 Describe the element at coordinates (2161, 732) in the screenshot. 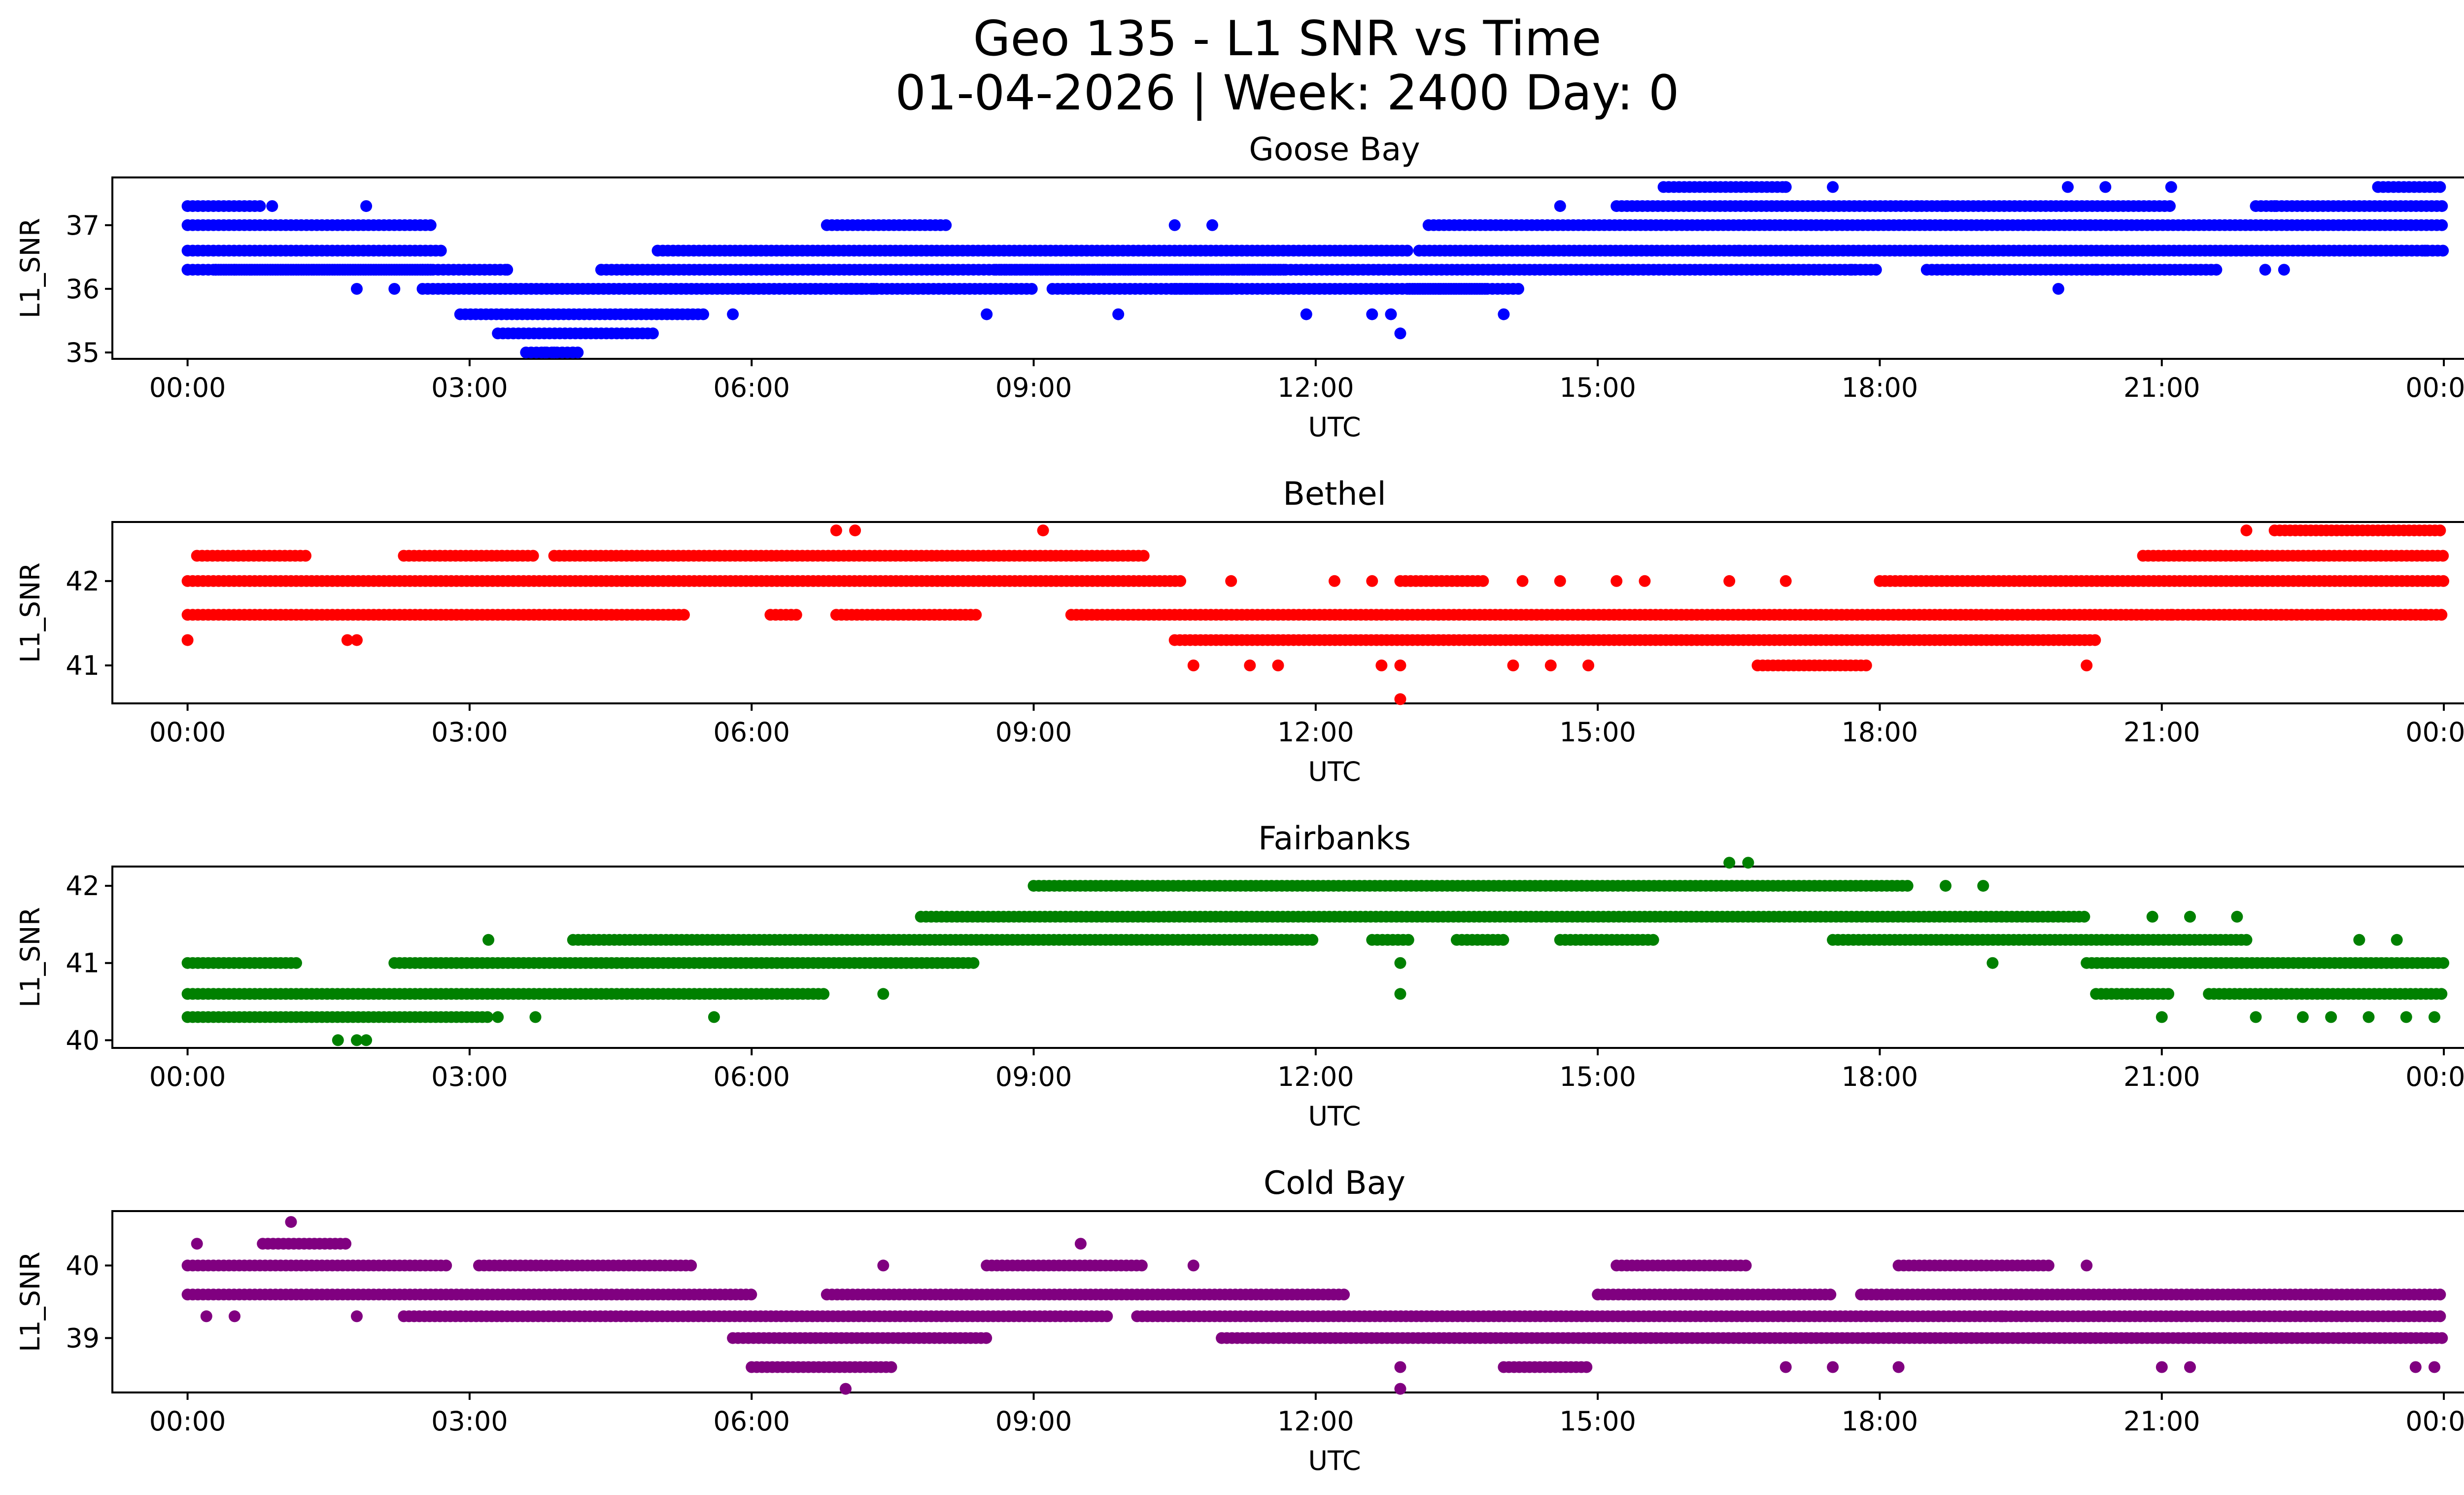

I see `x-tick-label: 21:00` at that location.